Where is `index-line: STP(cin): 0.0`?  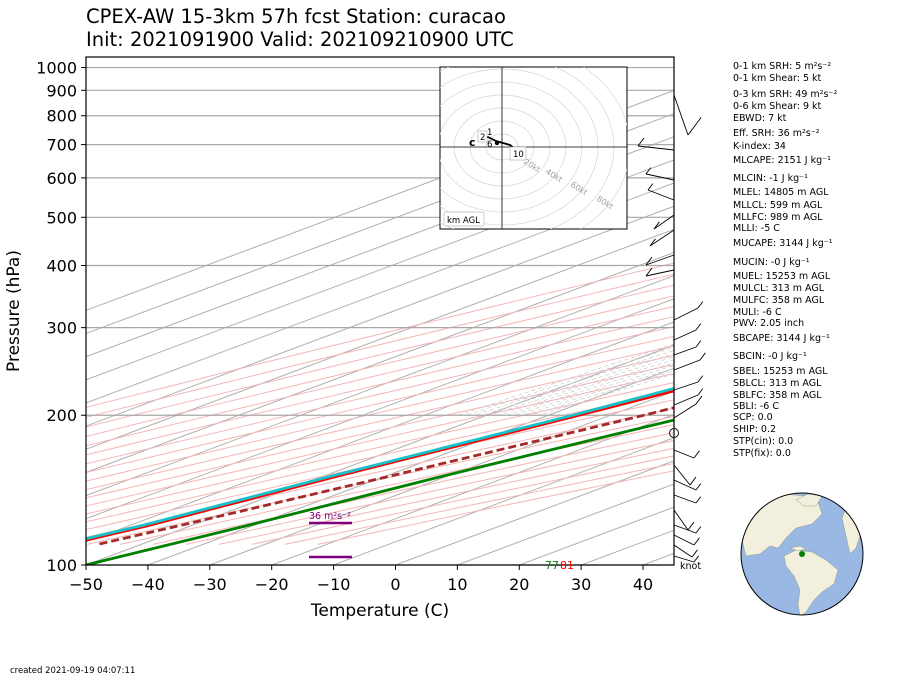 index-line: STP(cin): 0.0 is located at coordinates (763, 441).